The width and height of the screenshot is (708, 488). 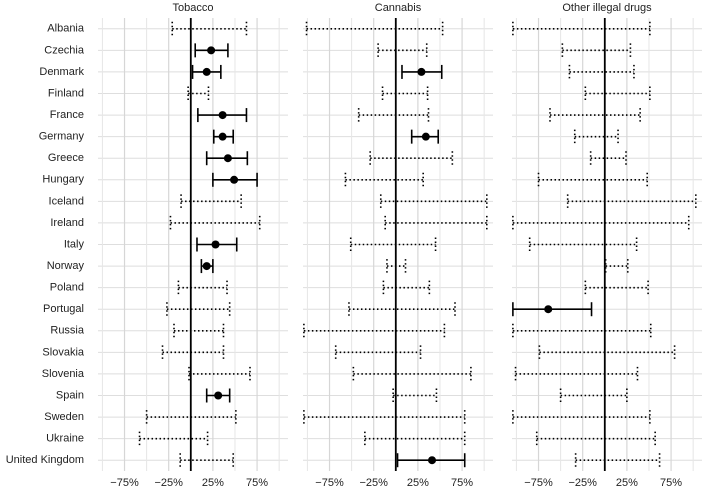 What do you see at coordinates (67, 115) in the screenshot?
I see `y-tick-label: France` at bounding box center [67, 115].